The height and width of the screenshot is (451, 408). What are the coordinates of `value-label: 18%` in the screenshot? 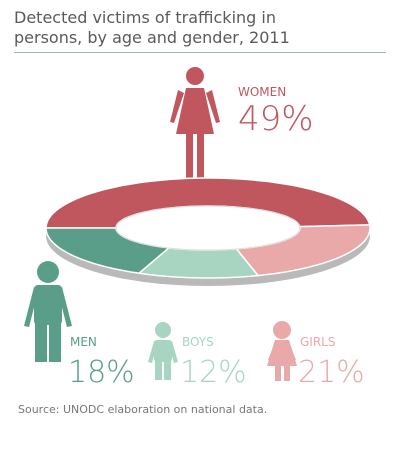 It's located at (101, 372).